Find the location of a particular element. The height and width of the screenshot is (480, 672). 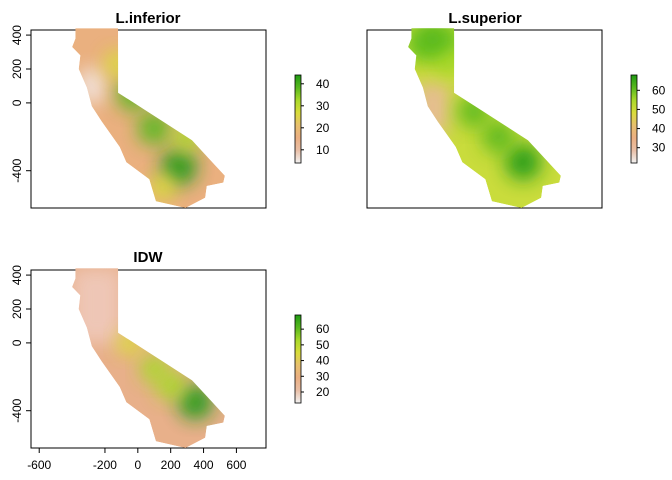

x-tick-label: 600 is located at coordinates (236, 465).